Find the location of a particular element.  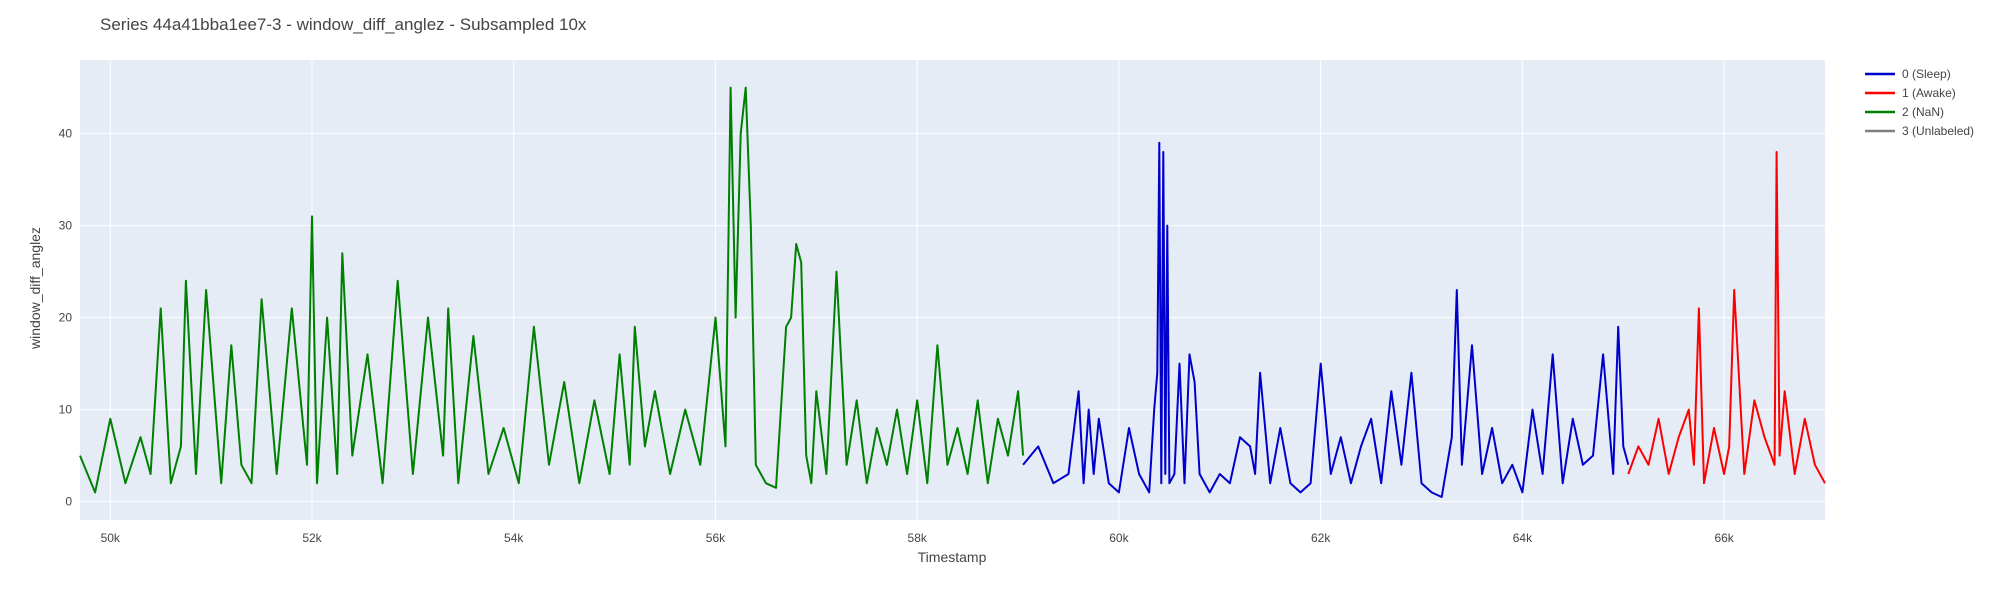

y-tick-label: 10 is located at coordinates (66, 410).